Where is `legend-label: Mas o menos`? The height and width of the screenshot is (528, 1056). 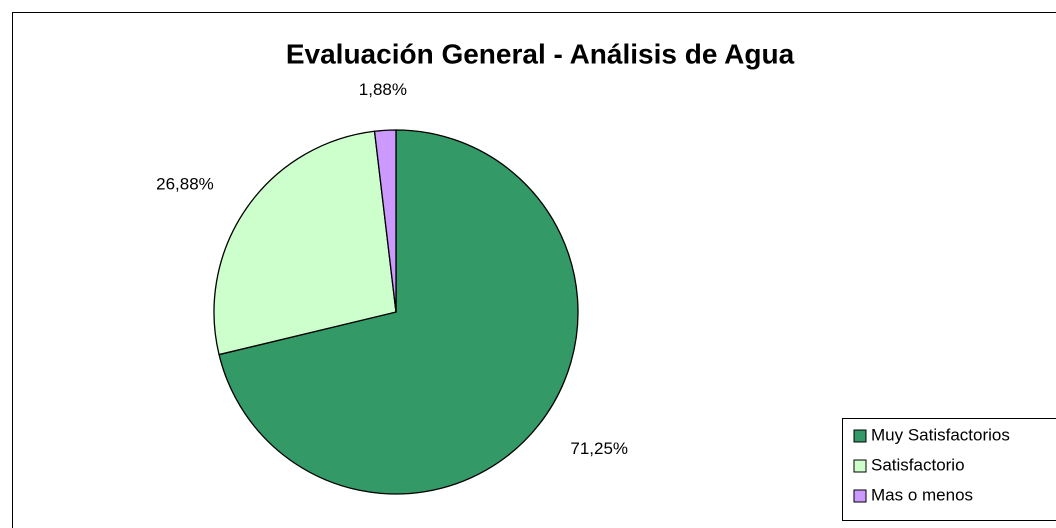 legend-label: Mas o menos is located at coordinates (922, 494).